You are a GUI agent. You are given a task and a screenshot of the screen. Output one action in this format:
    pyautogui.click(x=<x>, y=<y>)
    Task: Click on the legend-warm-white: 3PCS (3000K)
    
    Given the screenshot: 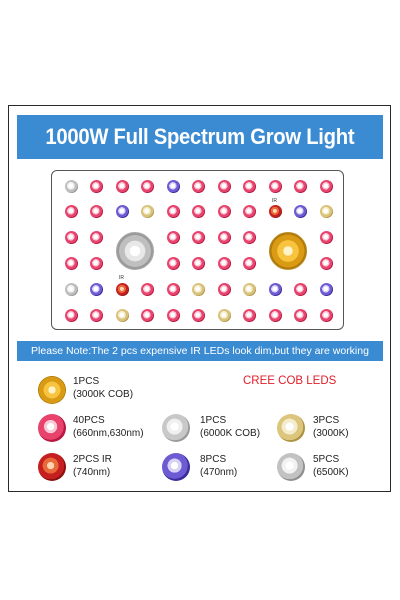 What is the action you would take?
    pyautogui.click(x=331, y=427)
    